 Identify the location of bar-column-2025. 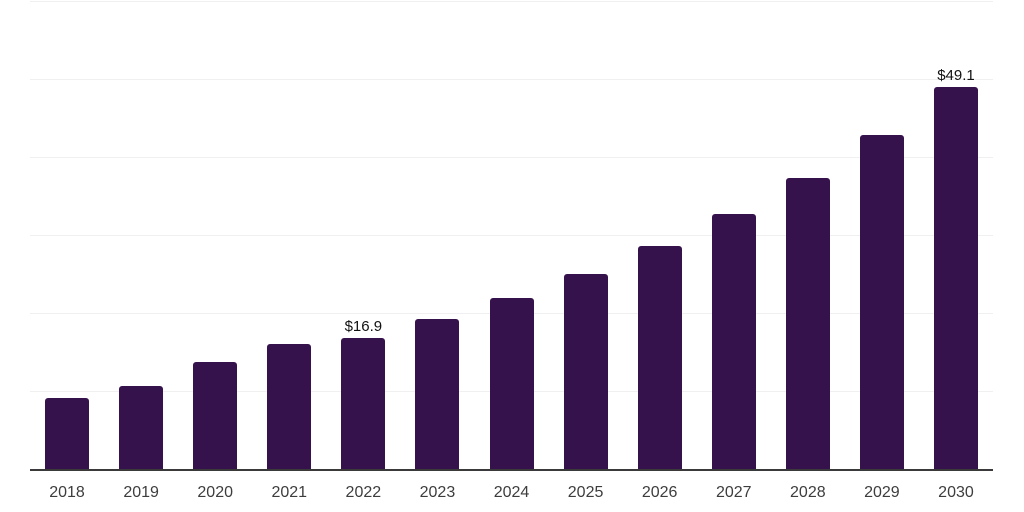
(586, 236).